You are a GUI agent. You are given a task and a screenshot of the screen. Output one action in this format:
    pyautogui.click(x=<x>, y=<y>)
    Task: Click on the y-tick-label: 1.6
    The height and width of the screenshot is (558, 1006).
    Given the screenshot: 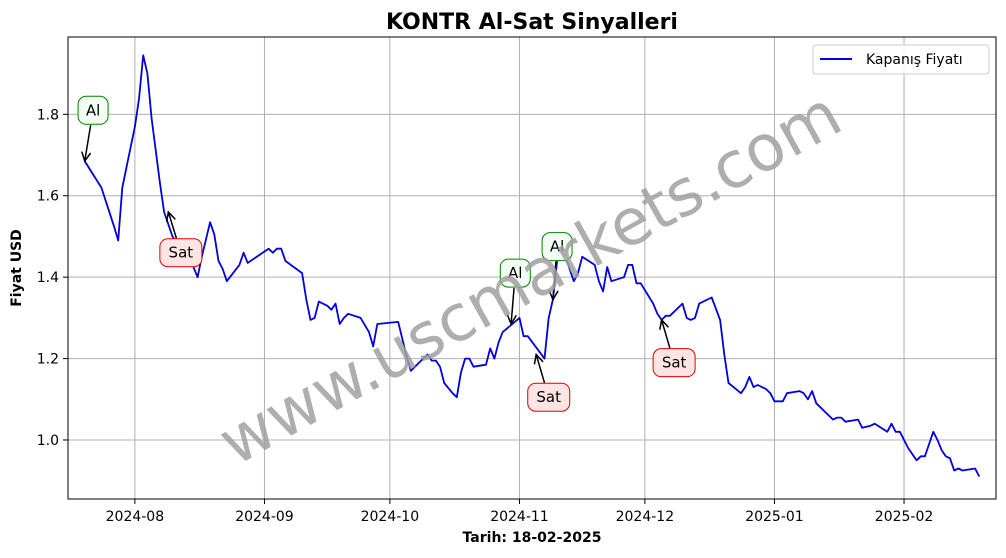 What is the action you would take?
    pyautogui.click(x=48, y=197)
    